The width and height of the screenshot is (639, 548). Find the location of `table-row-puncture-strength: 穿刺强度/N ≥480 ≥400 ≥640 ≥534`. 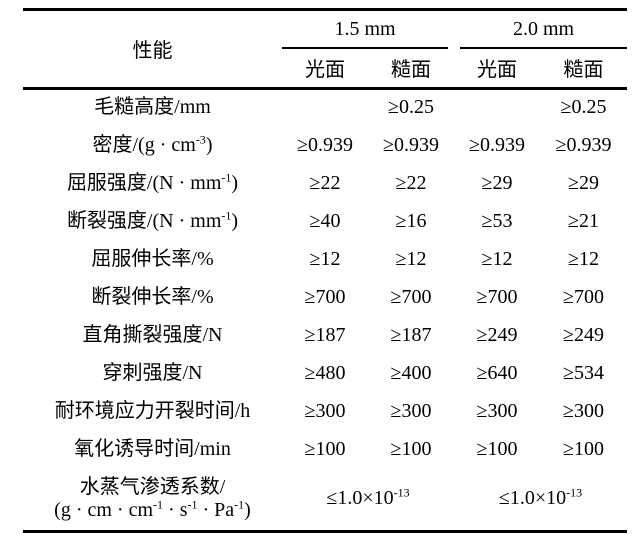

table-row-puncture-strength: 穿刺强度/N ≥480 ≥400 ≥640 ≥534 is located at coordinates (325, 373).